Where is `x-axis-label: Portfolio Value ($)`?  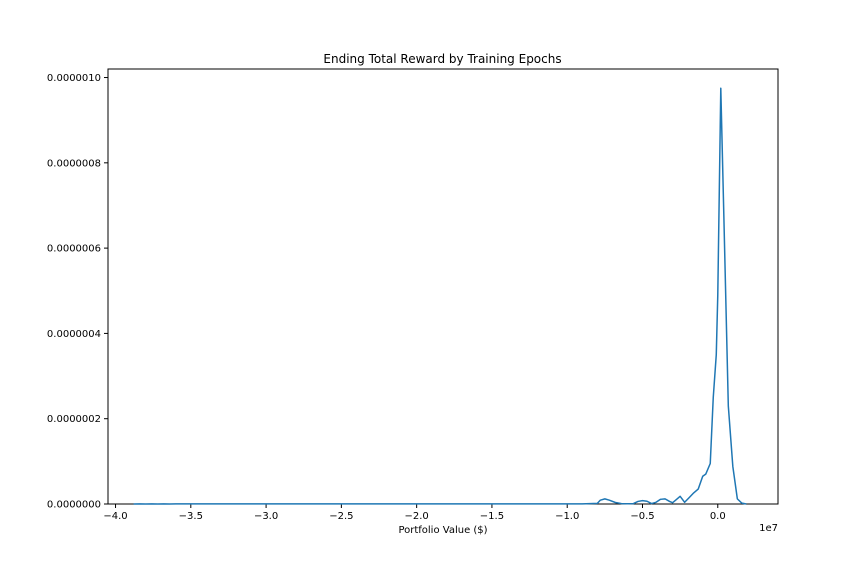 x-axis-label: Portfolio Value ($) is located at coordinates (442, 530).